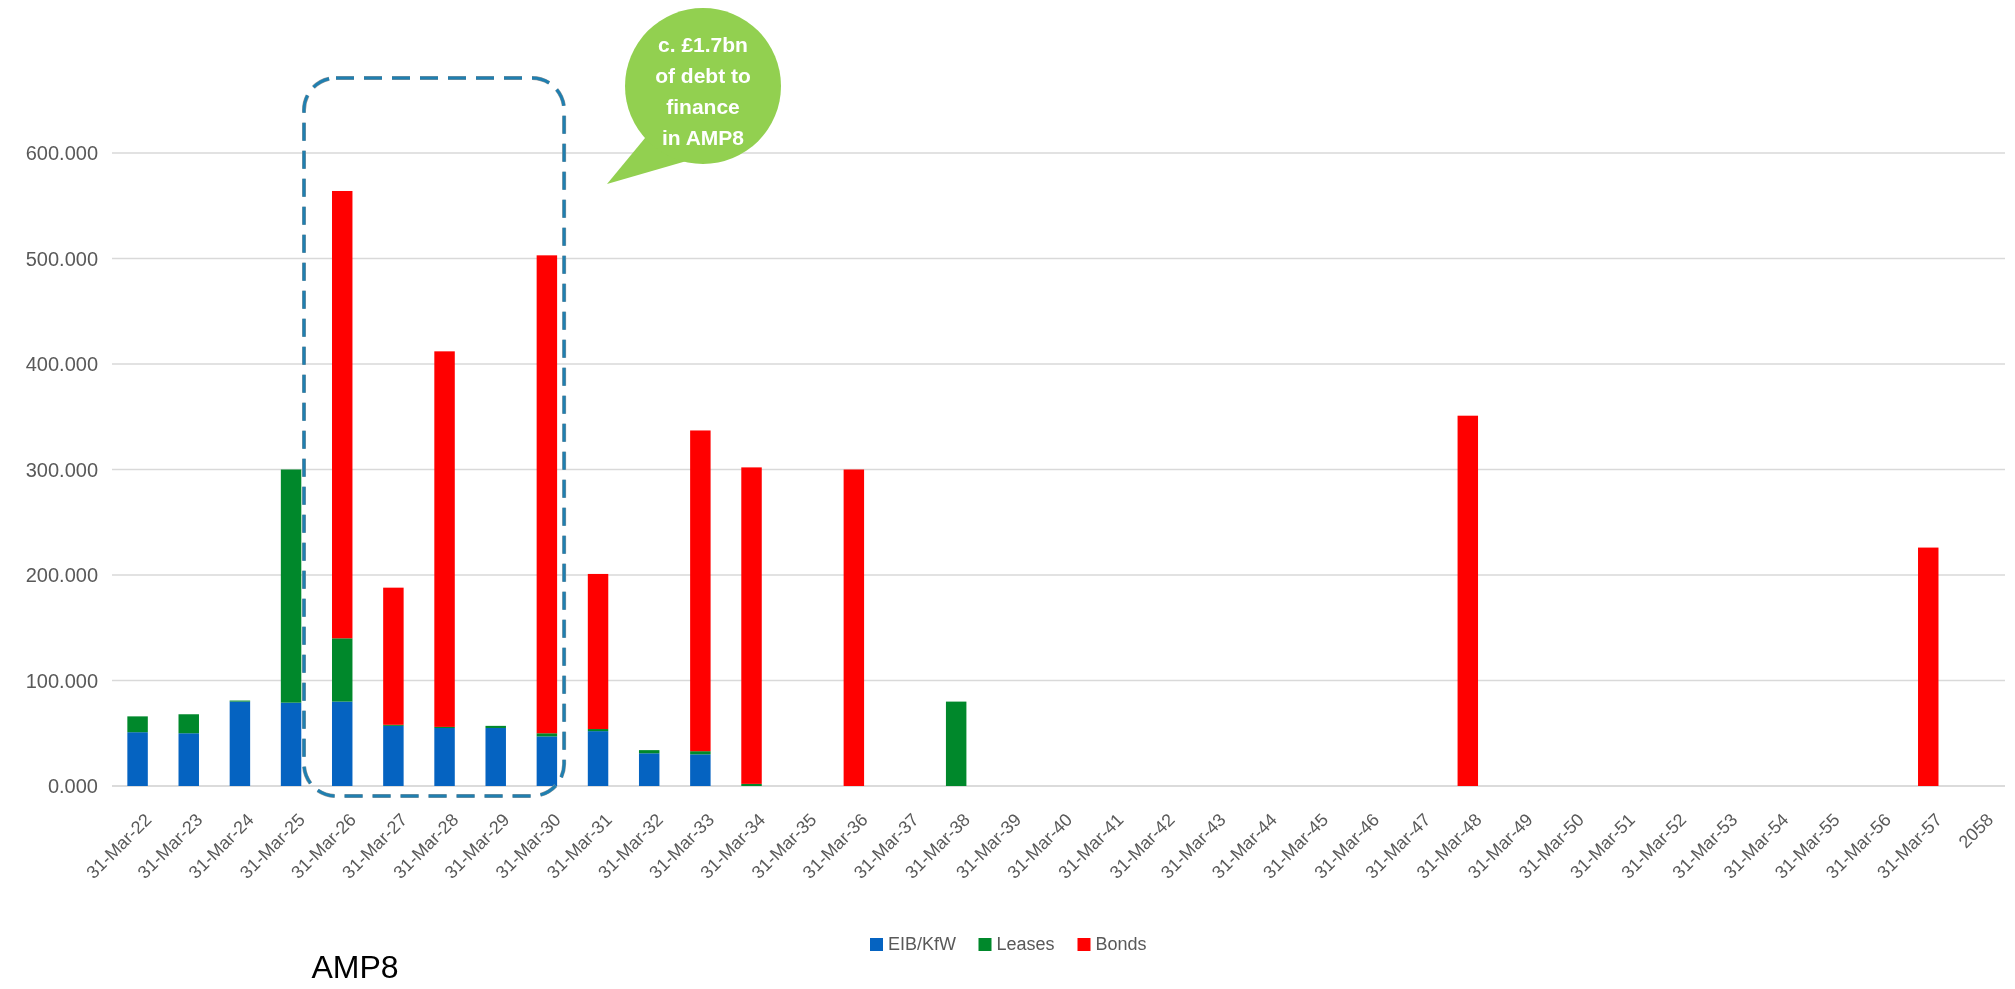  What do you see at coordinates (61, 575) in the screenshot?
I see `y-tick-label: 200.000` at bounding box center [61, 575].